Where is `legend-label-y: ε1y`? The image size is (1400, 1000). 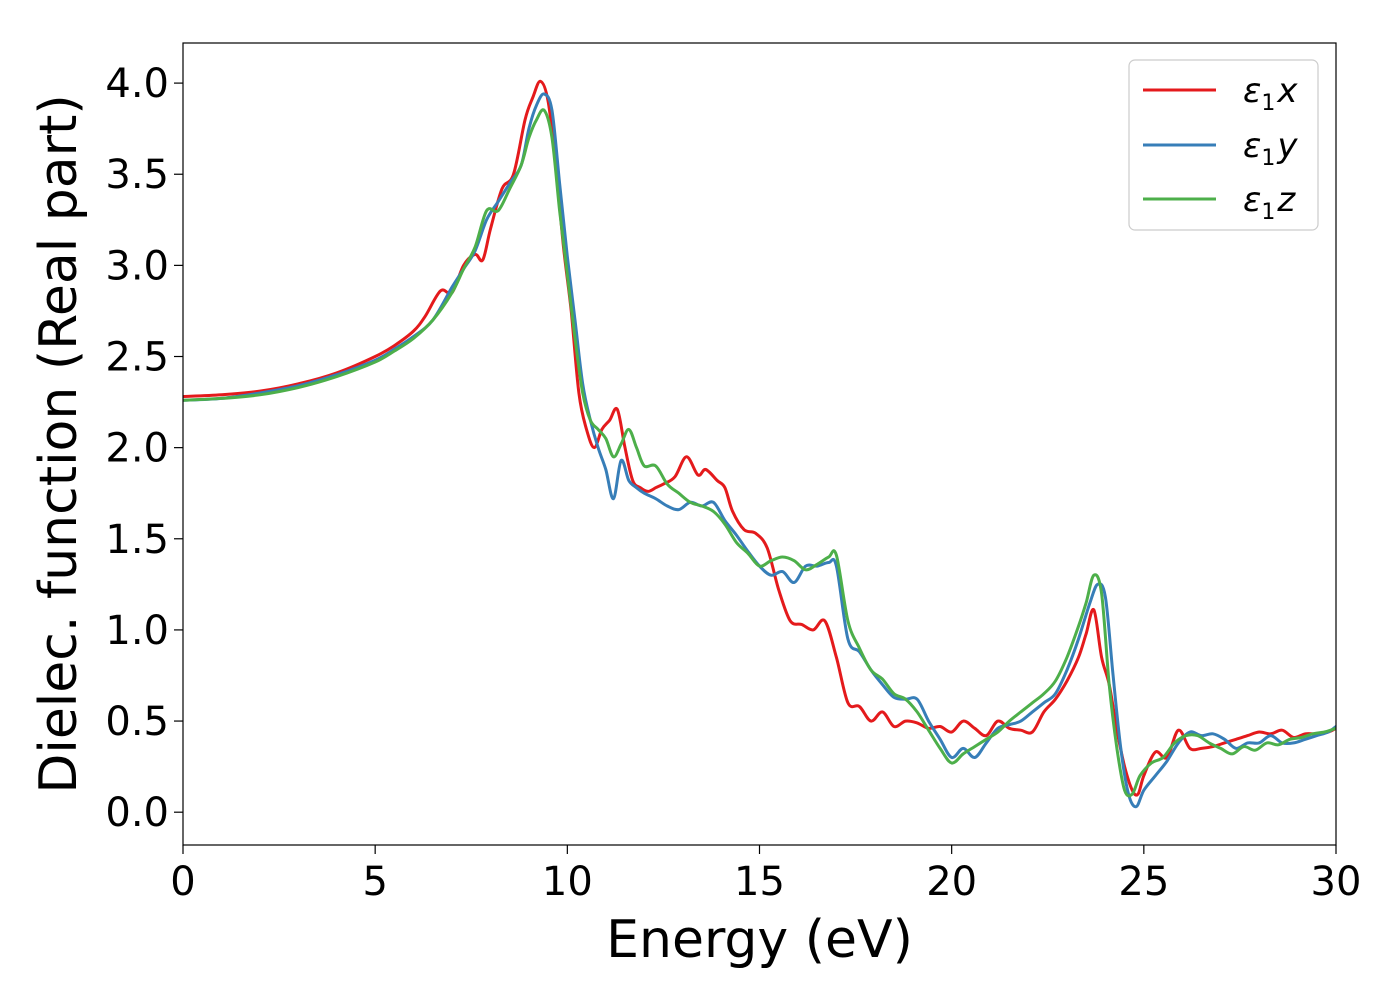 legend-label-y: ε1y is located at coordinates (1270, 148).